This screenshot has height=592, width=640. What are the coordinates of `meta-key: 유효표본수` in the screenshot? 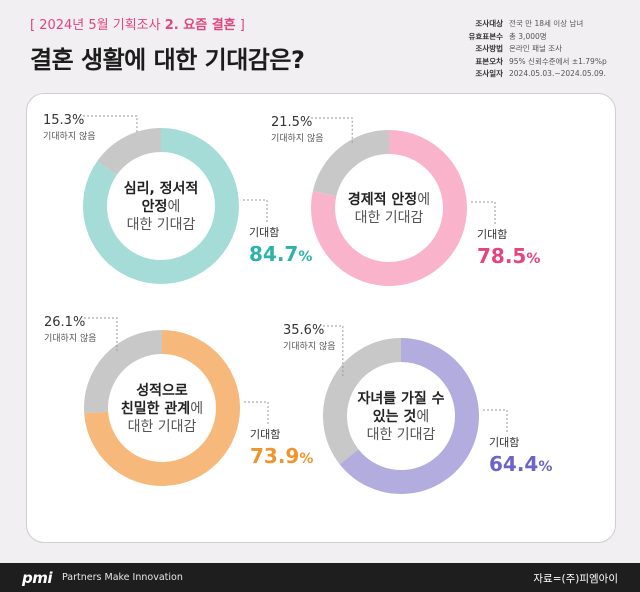 It's located at (486, 36).